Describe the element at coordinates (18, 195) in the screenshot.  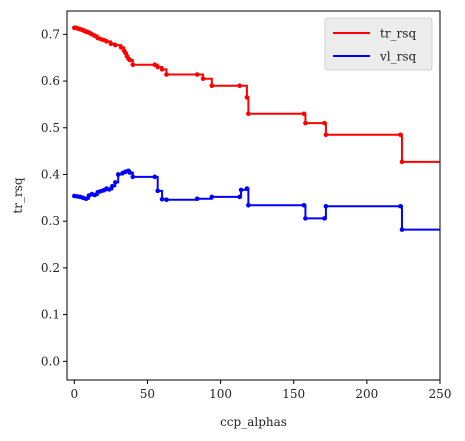
I see `y-axis-label: tr_rsq` at that location.